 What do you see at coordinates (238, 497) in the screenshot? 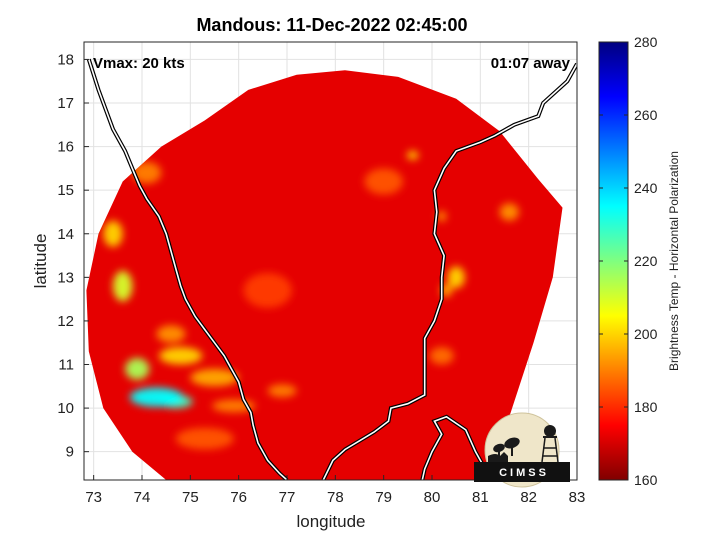
I see `x-tick-label: 76` at bounding box center [238, 497].